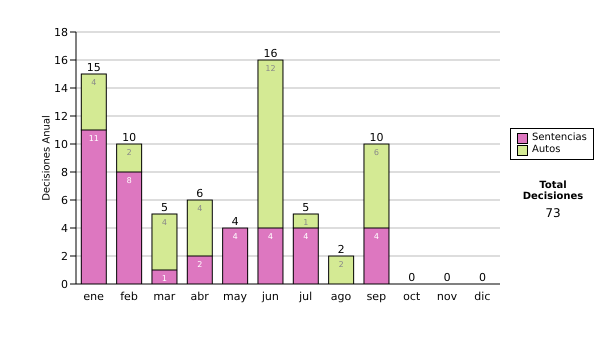  Describe the element at coordinates (129, 180) in the screenshot. I see `data-label: 8` at that location.